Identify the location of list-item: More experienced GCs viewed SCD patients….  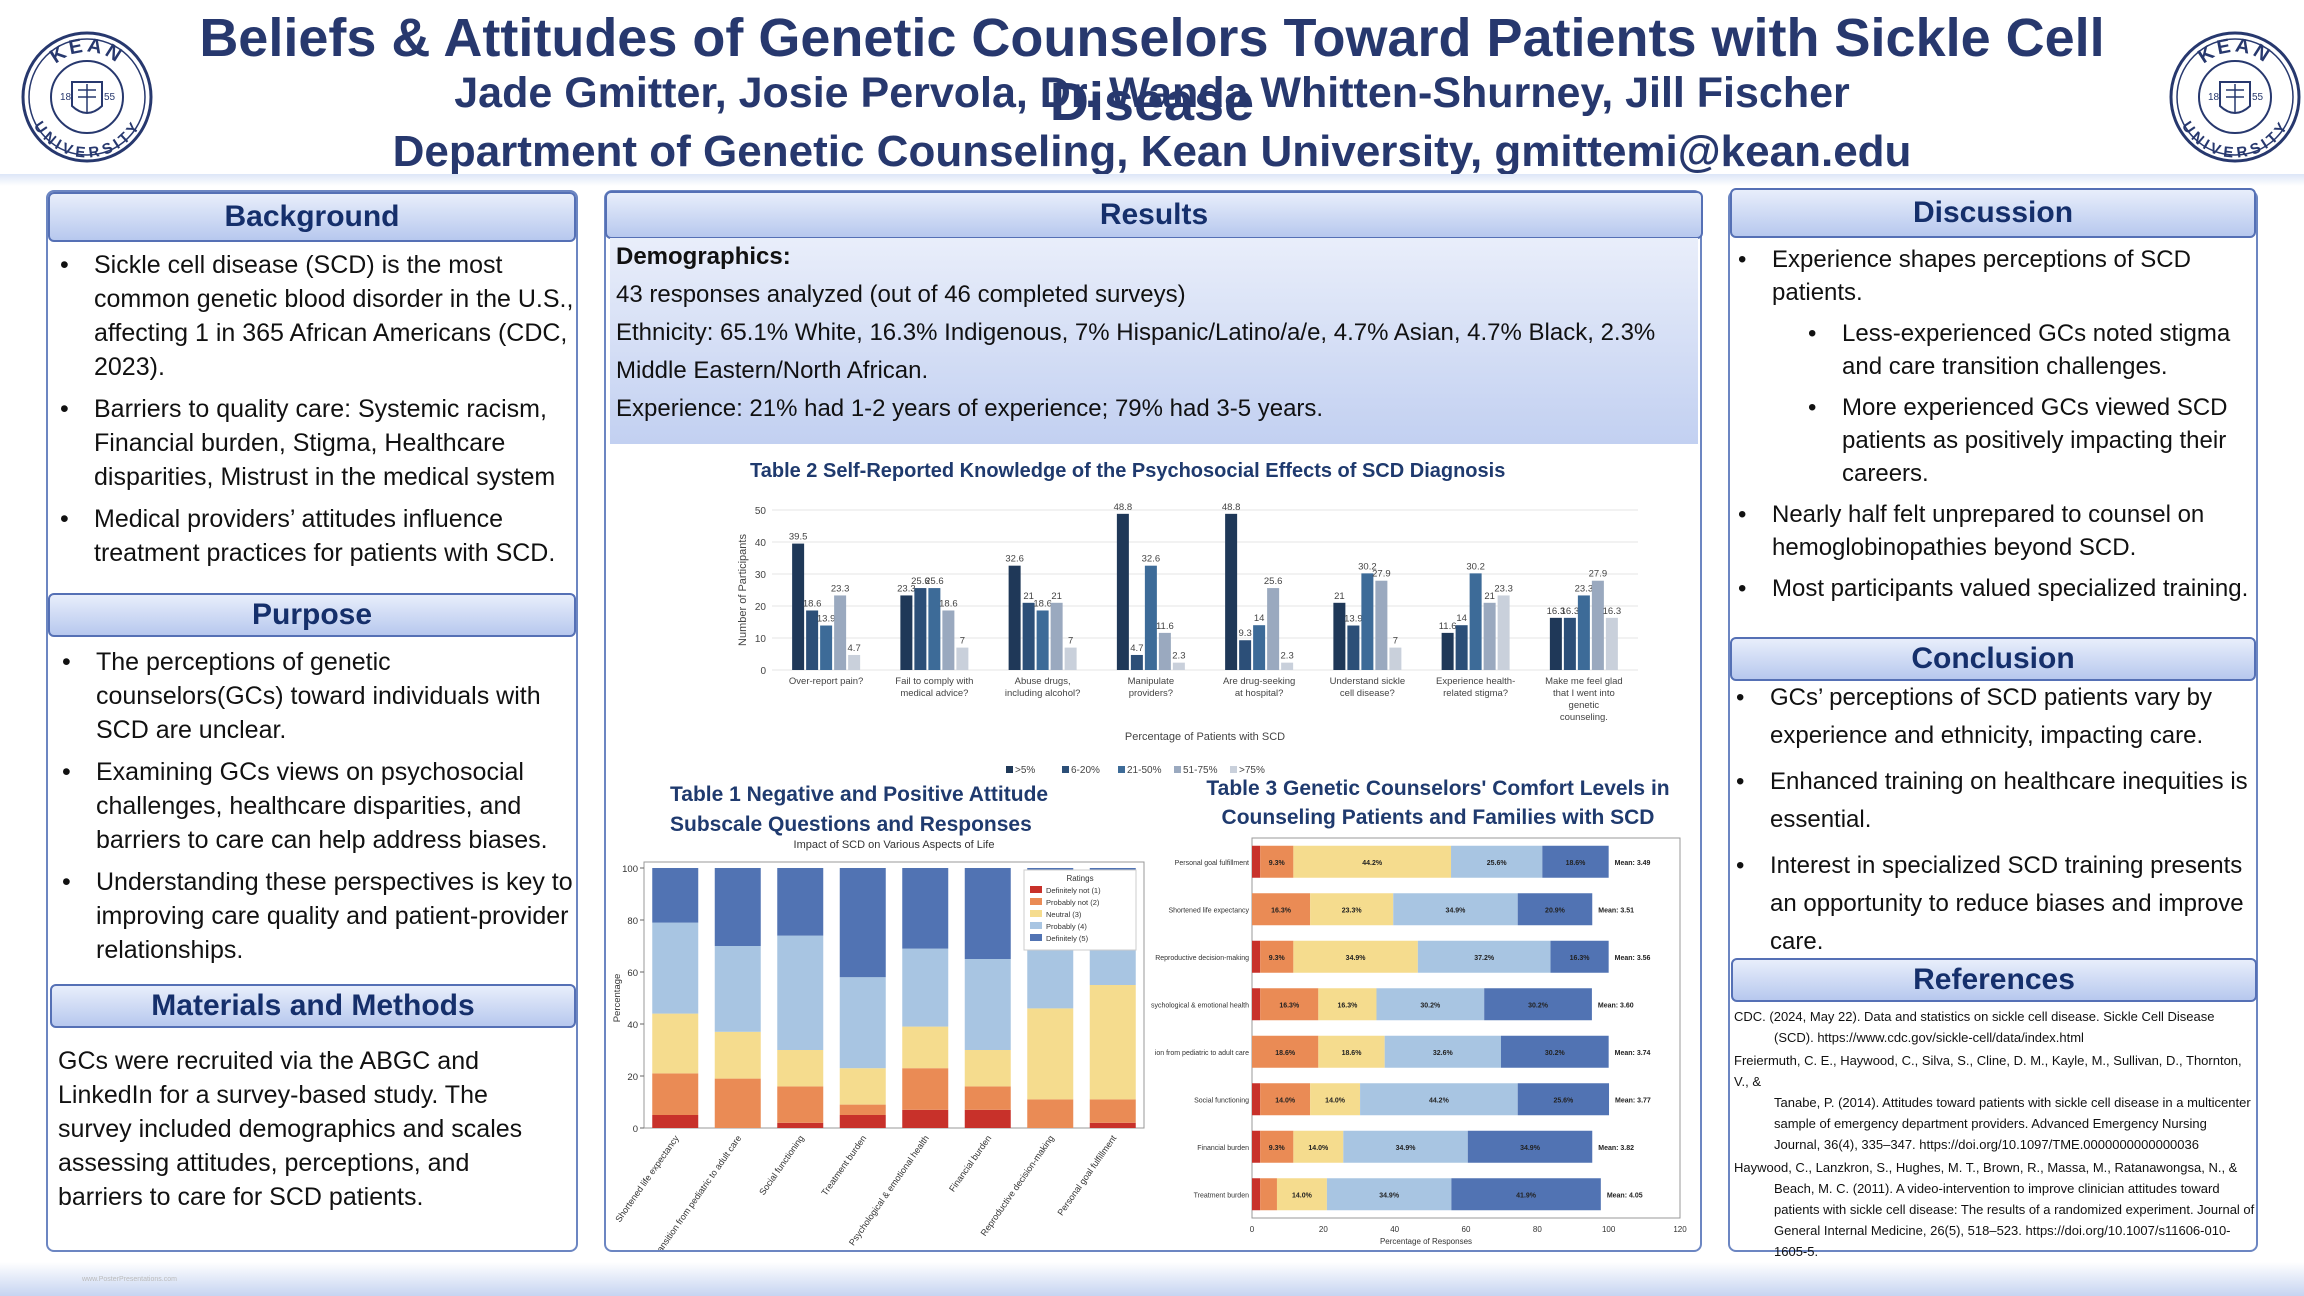
(2028, 440).